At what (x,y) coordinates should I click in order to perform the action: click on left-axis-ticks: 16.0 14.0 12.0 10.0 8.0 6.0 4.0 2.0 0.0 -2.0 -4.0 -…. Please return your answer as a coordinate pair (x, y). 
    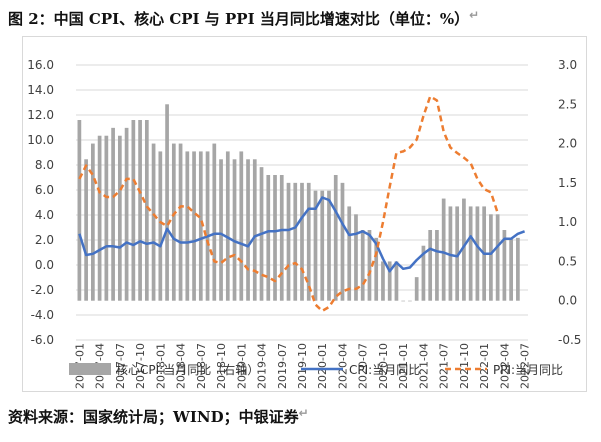
    Looking at the image, I should click on (40, 202).